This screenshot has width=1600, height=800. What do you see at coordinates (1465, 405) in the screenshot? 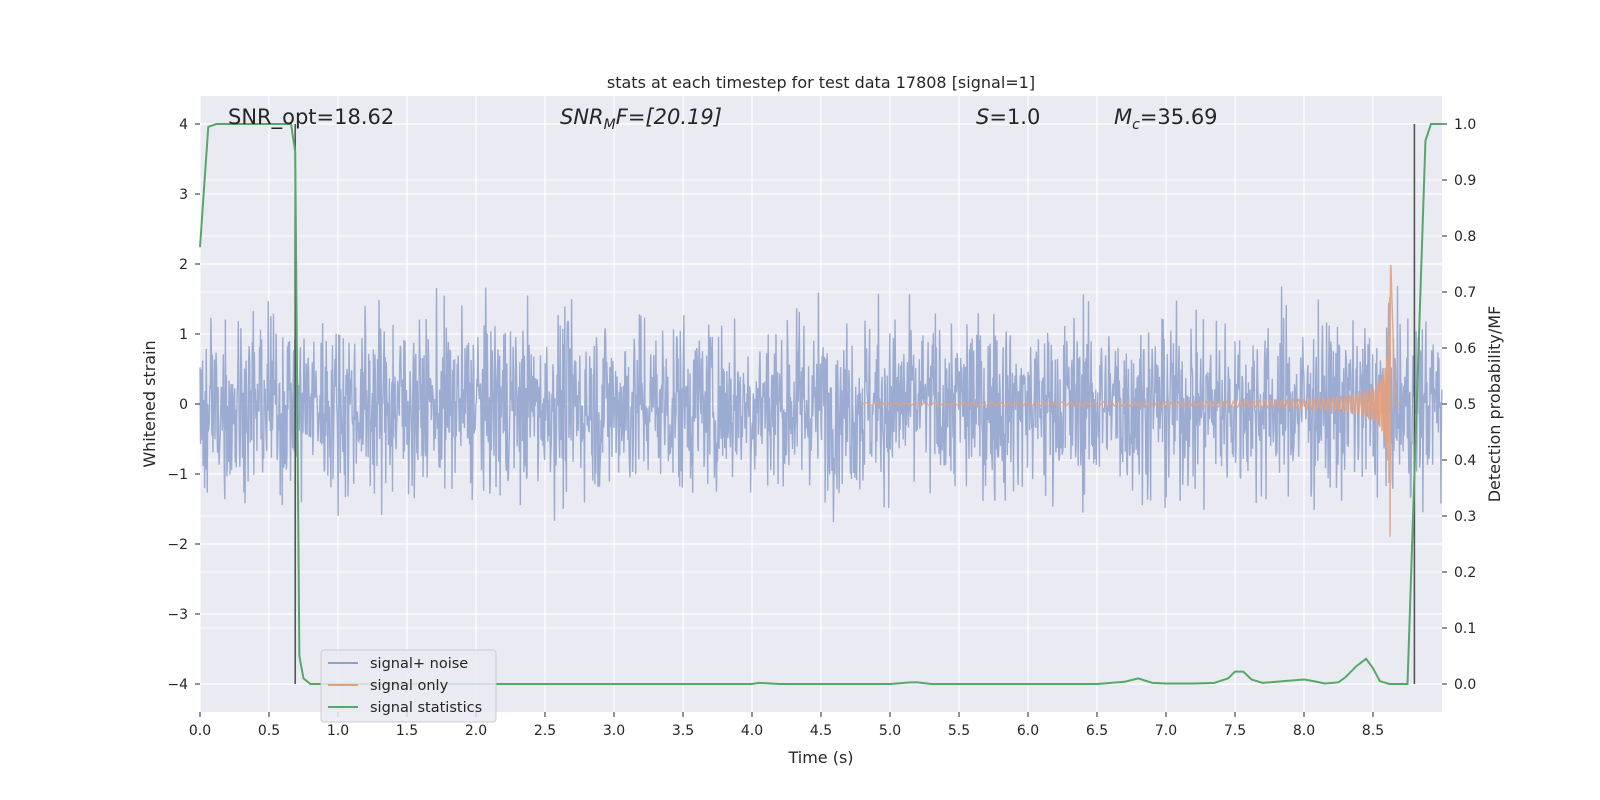
I see `y-right-tick-label: 0.5` at bounding box center [1465, 405].